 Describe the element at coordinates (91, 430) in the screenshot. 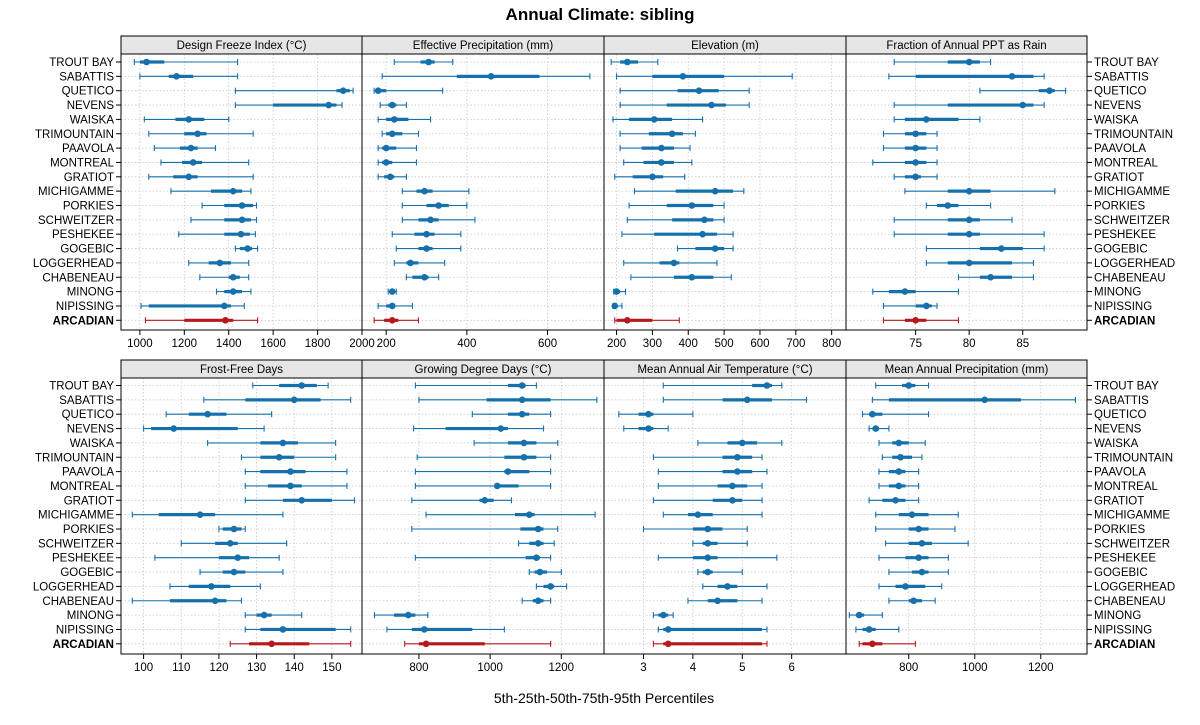

I see `site-label-left-nevens: NEVENS` at that location.